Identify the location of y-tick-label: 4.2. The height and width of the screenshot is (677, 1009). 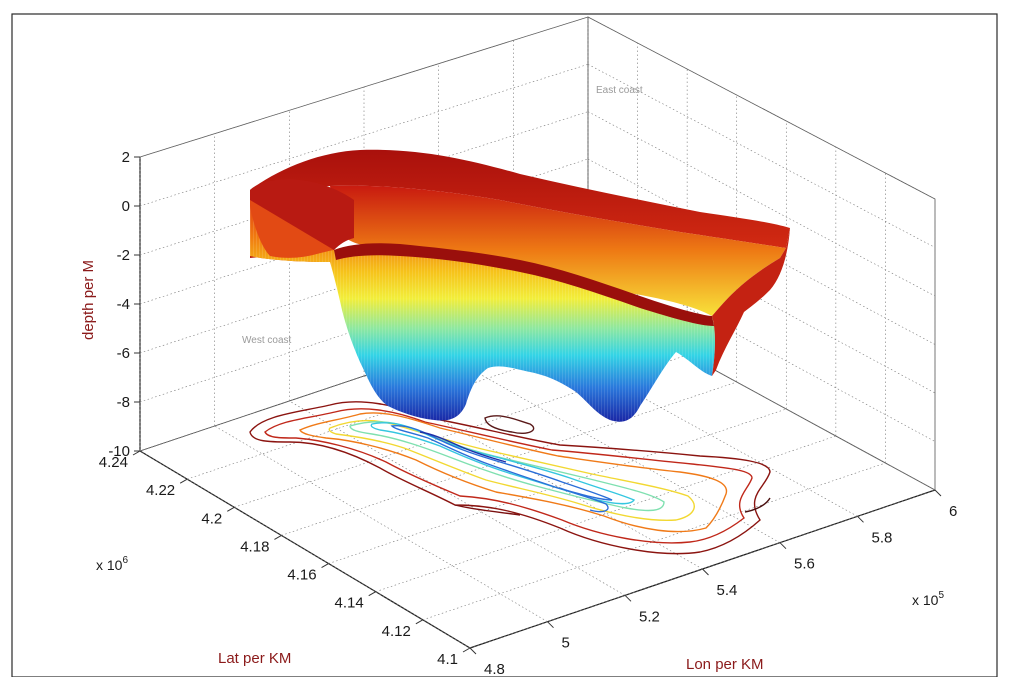
(211, 518).